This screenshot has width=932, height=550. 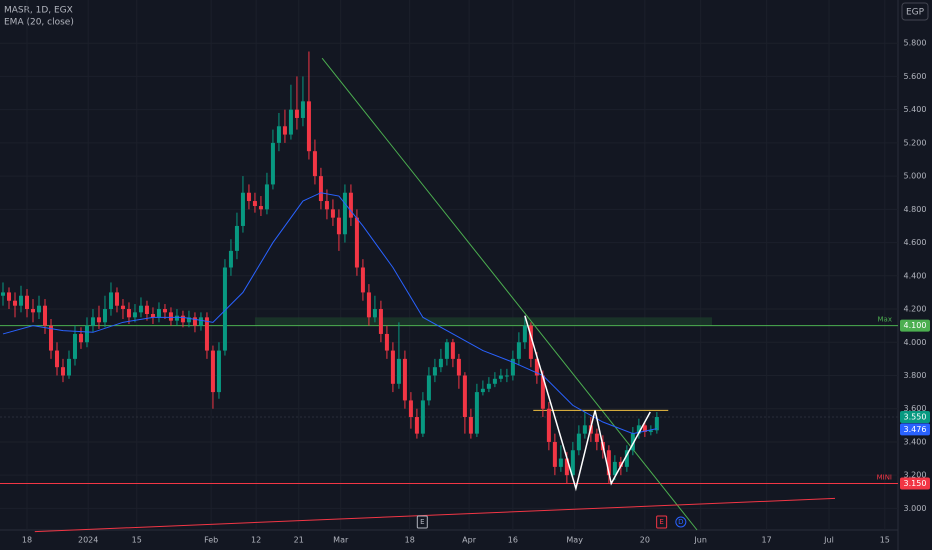 I want to click on x-tick-label: Apr, so click(x=469, y=540).